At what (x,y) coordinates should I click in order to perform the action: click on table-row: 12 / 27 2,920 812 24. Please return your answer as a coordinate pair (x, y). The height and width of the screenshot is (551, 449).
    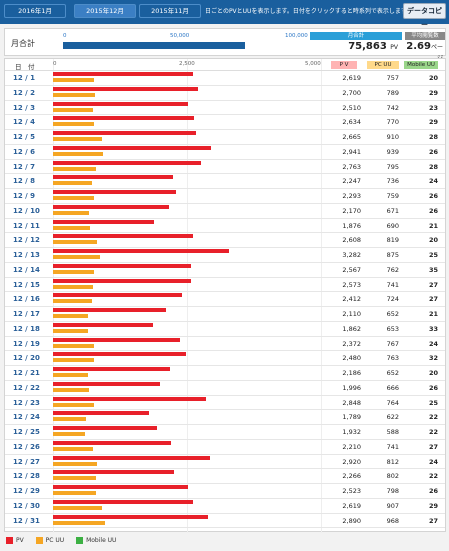
    Looking at the image, I should click on (225, 462).